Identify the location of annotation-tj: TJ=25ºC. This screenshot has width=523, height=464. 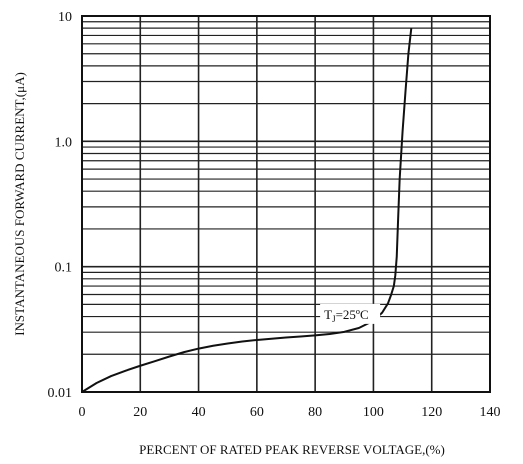
(350, 313).